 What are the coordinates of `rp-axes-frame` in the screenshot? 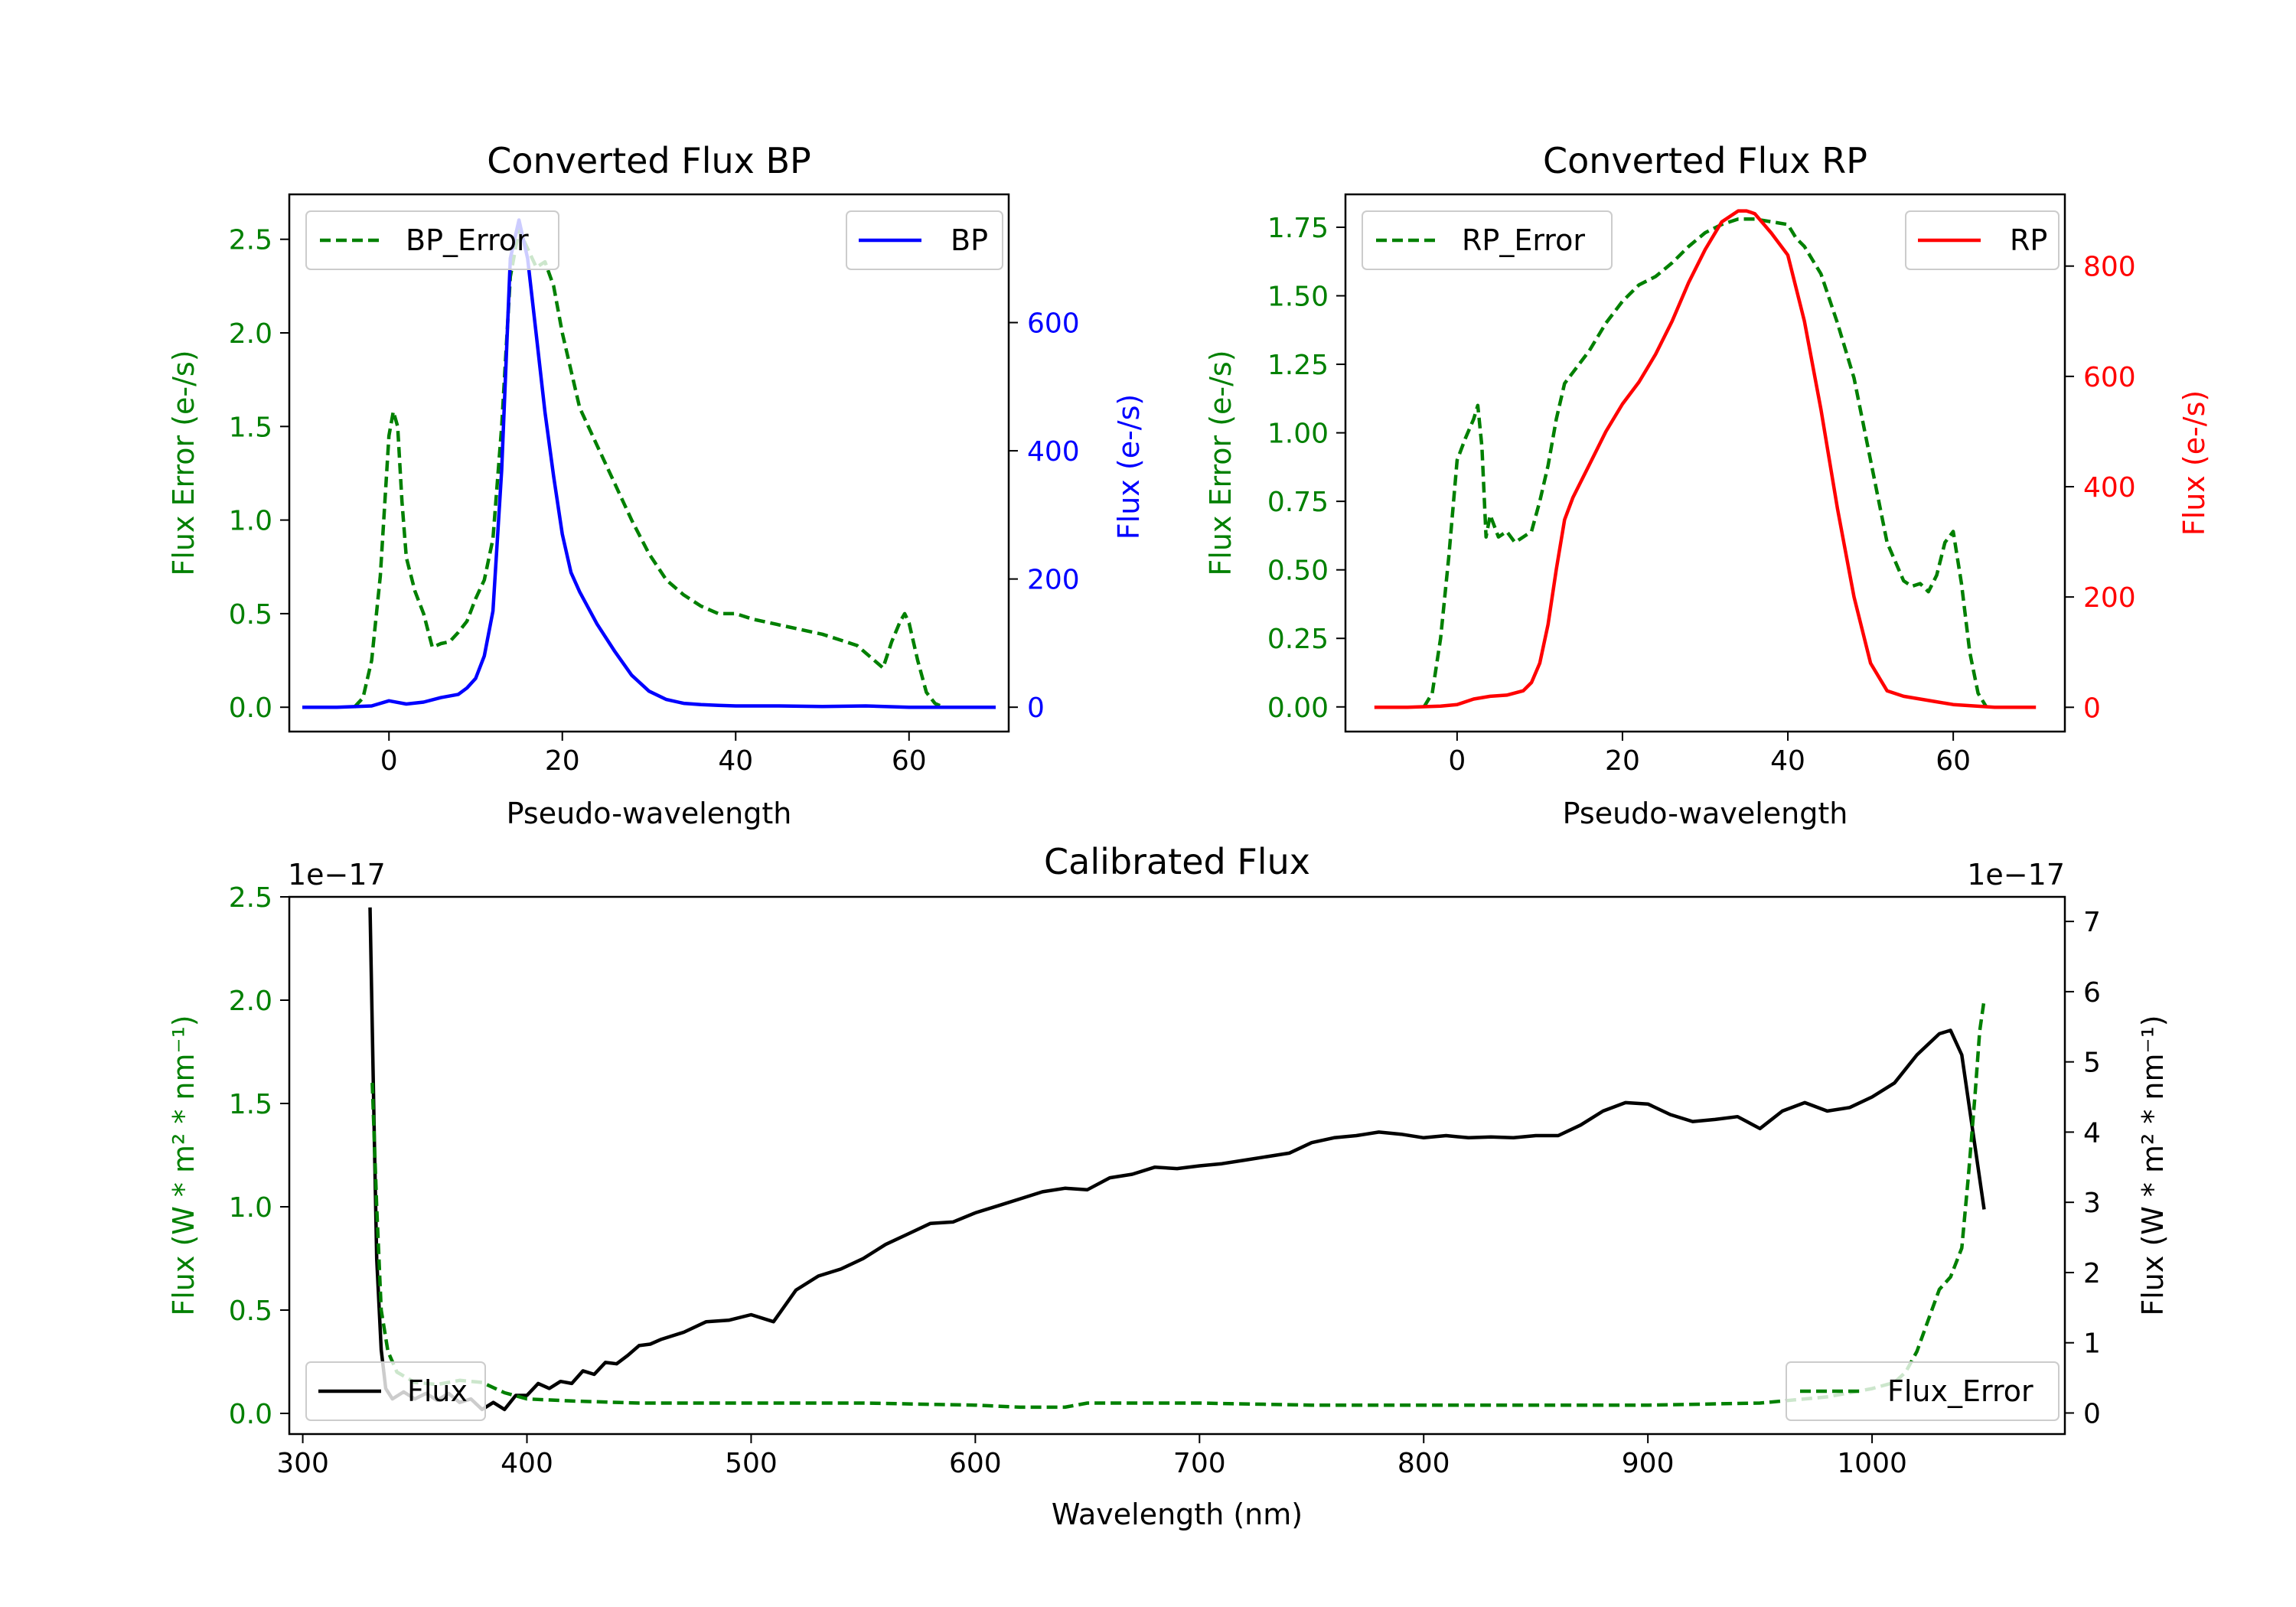 It's located at (1705, 463).